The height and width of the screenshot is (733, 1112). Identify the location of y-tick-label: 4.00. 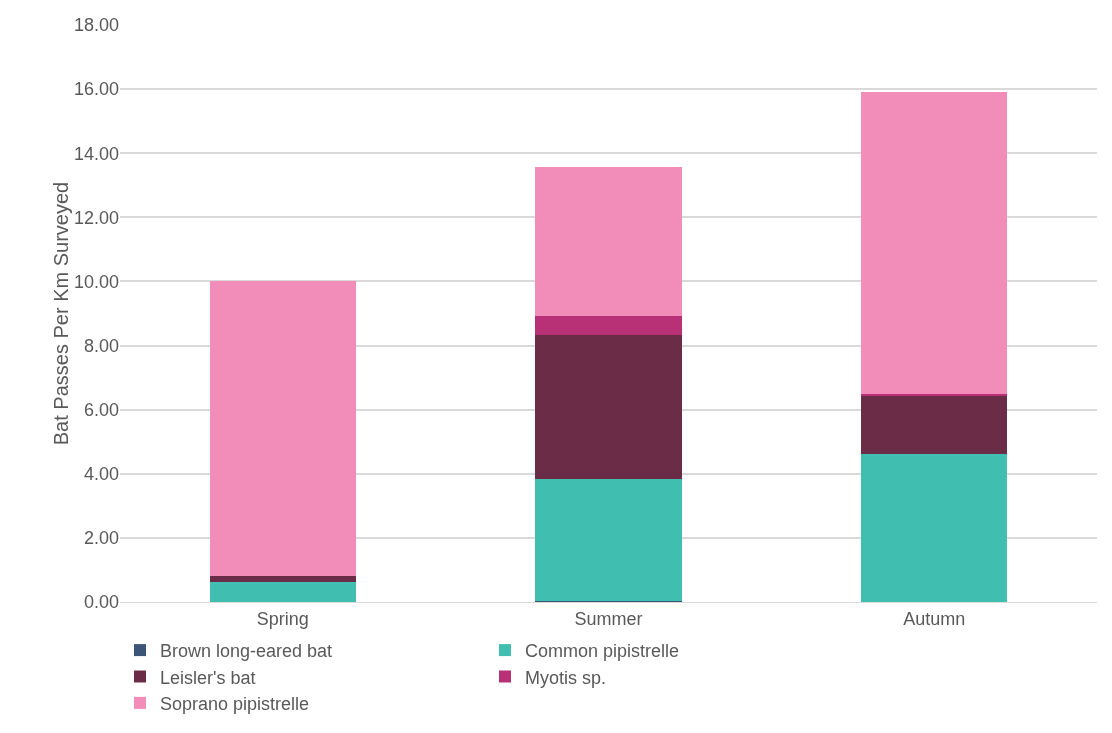
(101, 474).